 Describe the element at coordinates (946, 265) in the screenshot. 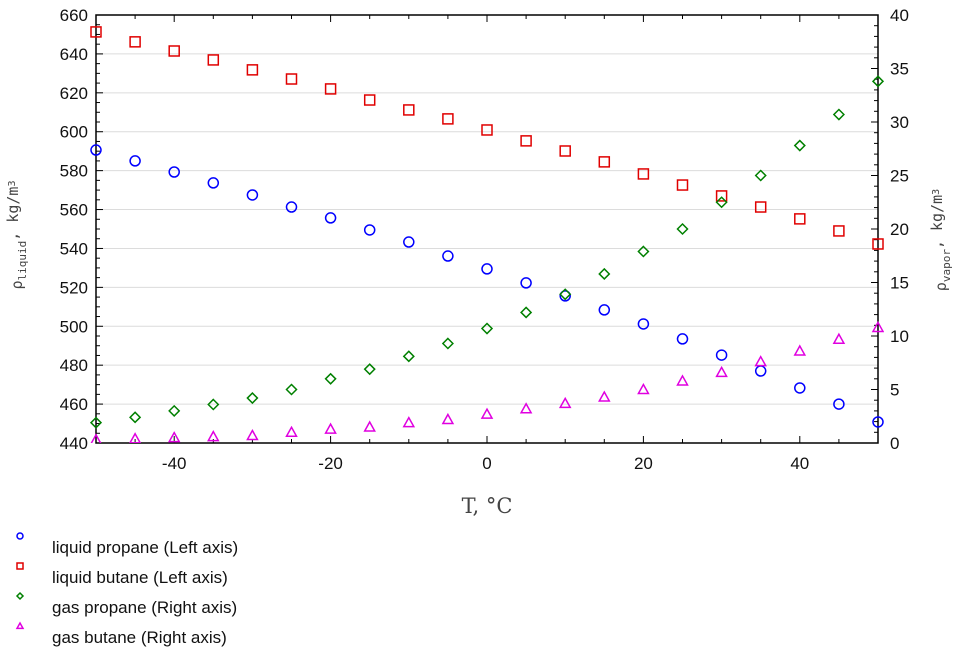

I see `y-right-axis-label-sub: vapor` at that location.